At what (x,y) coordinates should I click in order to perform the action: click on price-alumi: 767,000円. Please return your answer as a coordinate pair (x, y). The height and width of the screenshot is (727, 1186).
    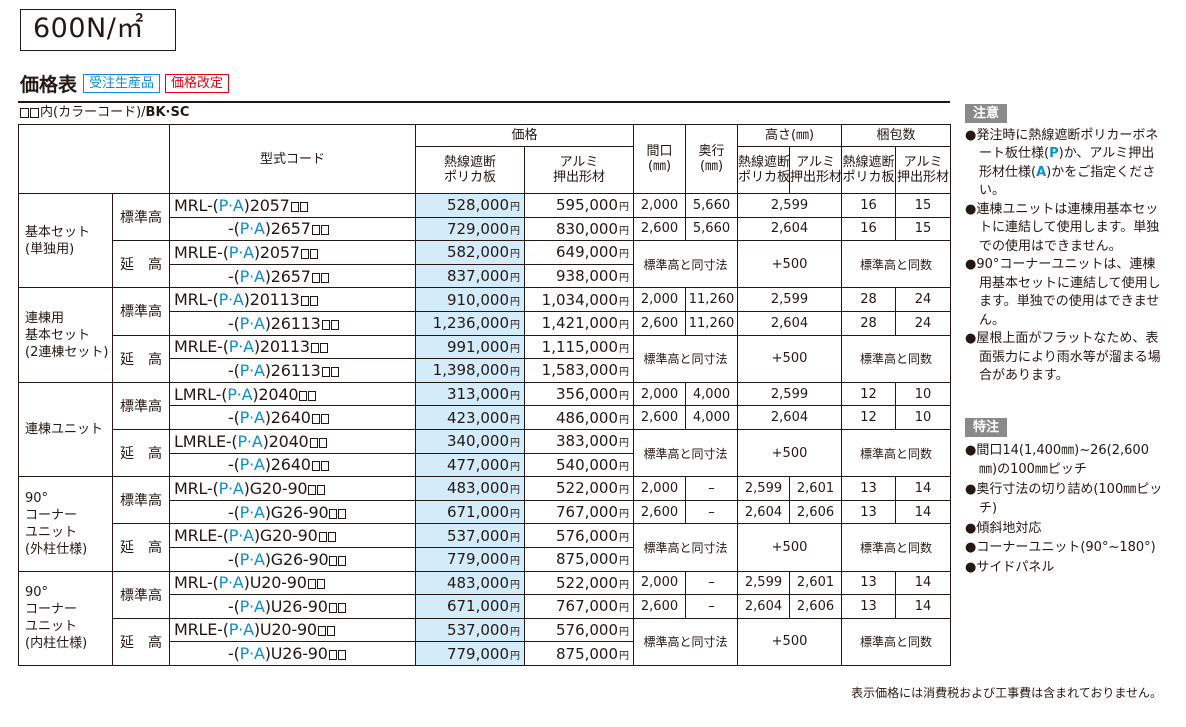
    Looking at the image, I should click on (579, 606).